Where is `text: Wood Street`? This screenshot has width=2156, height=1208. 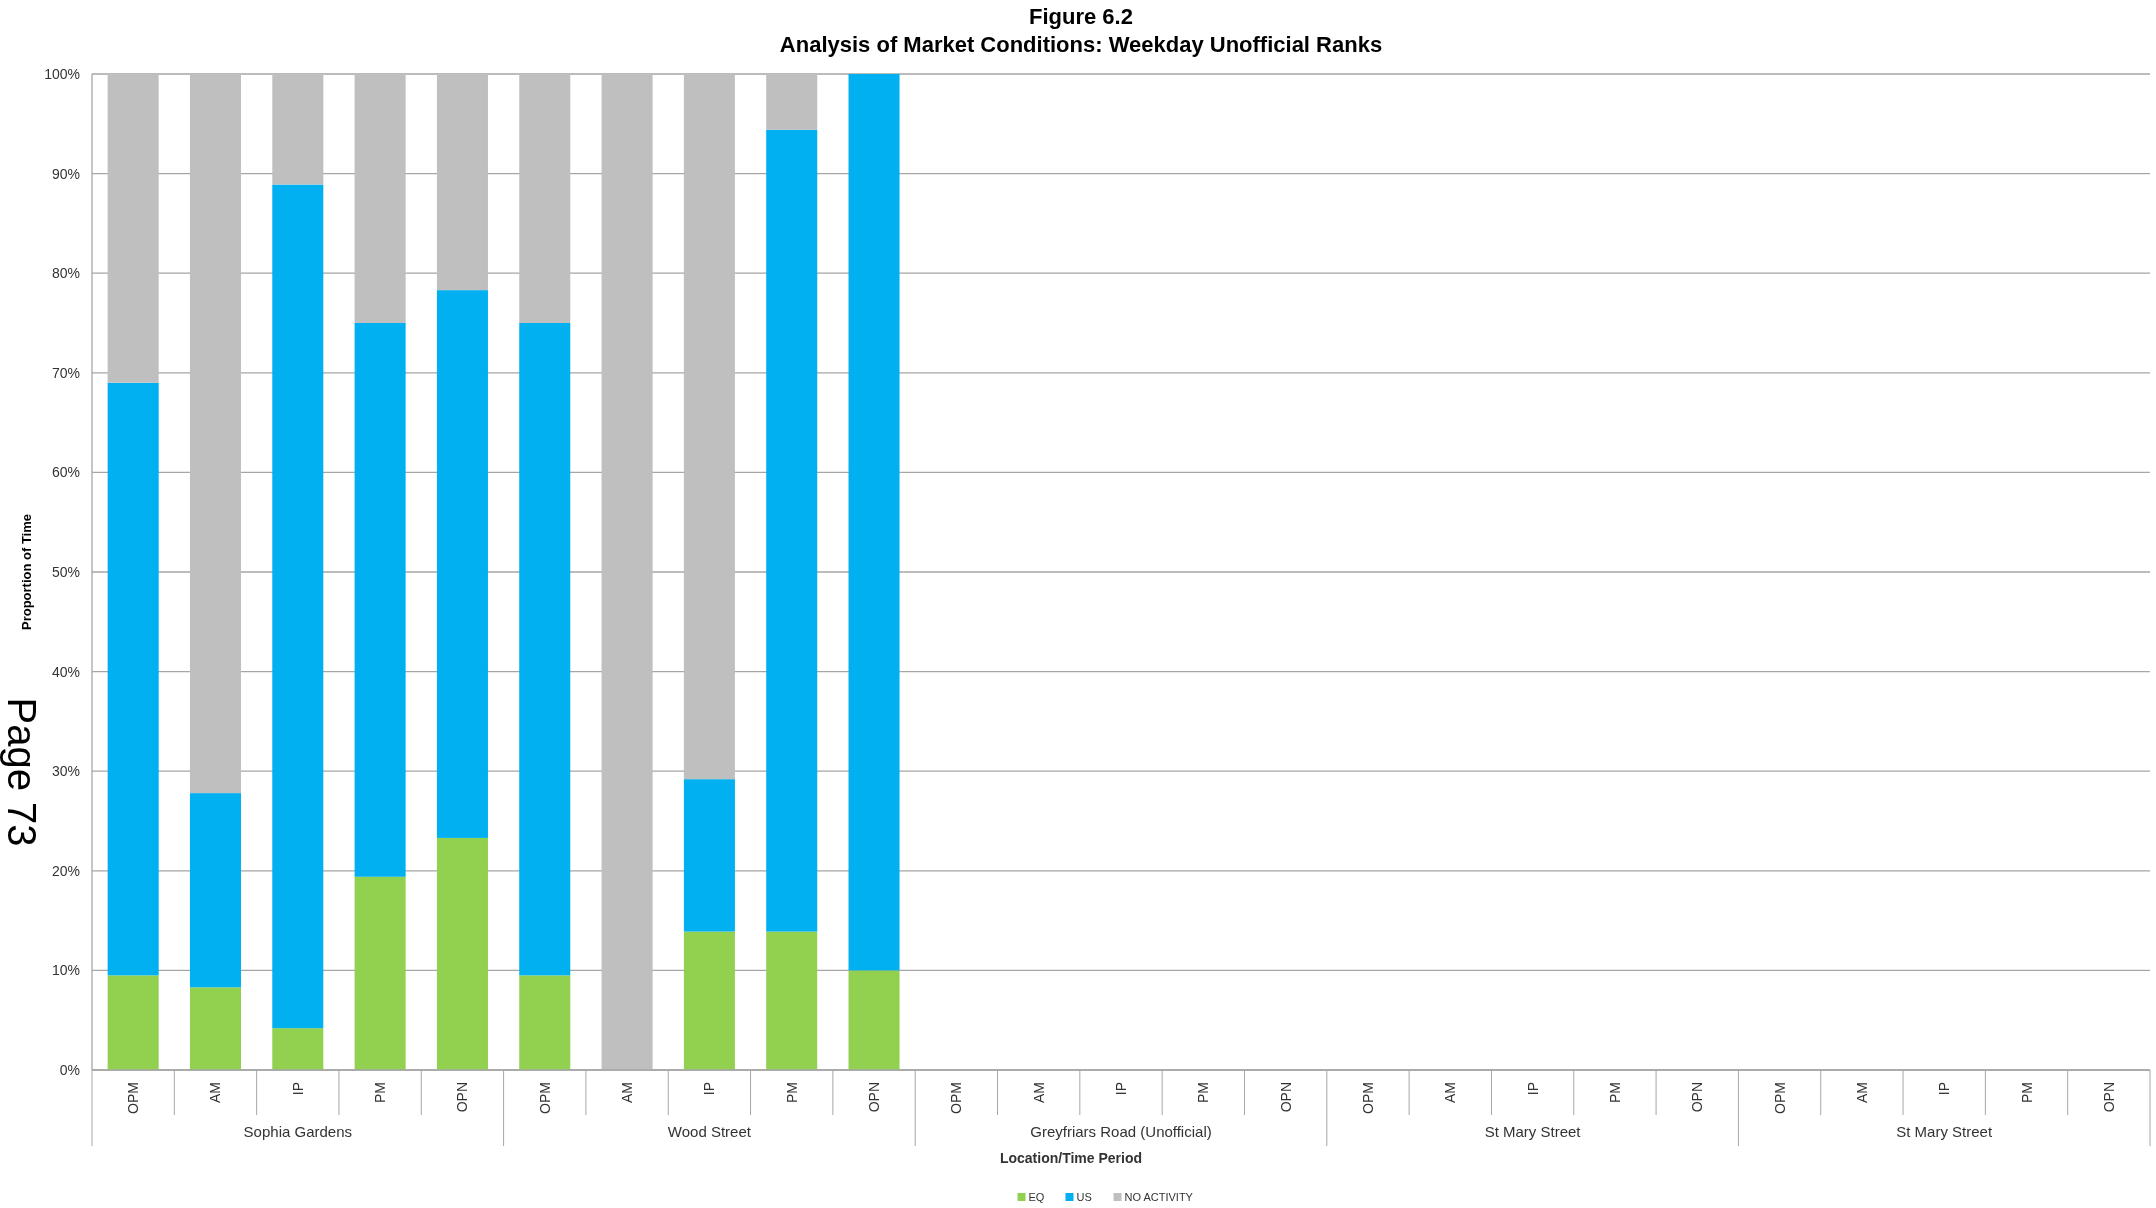
text: Wood Street is located at coordinates (709, 1131).